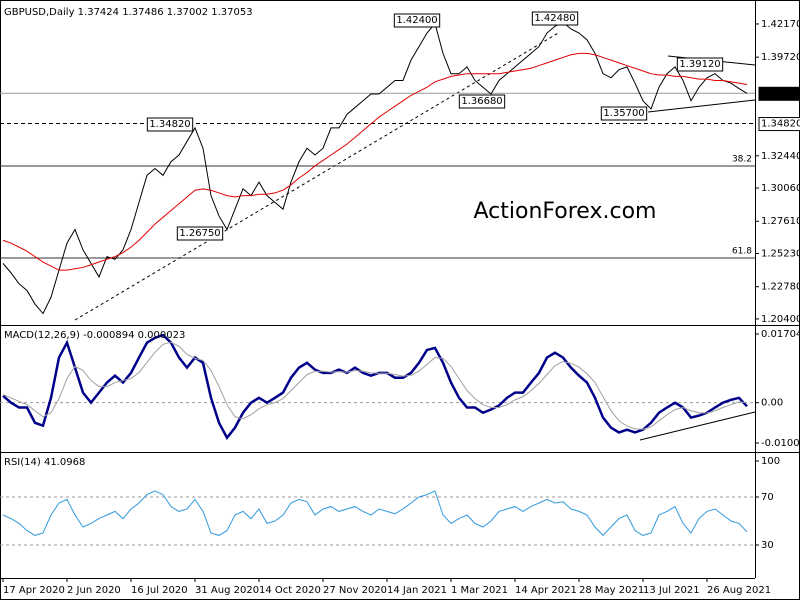 The width and height of the screenshot is (800, 600). Describe the element at coordinates (94, 335) in the screenshot. I see `panel-title: MACD(12,26,9) -0.000894 0.000023` at that location.